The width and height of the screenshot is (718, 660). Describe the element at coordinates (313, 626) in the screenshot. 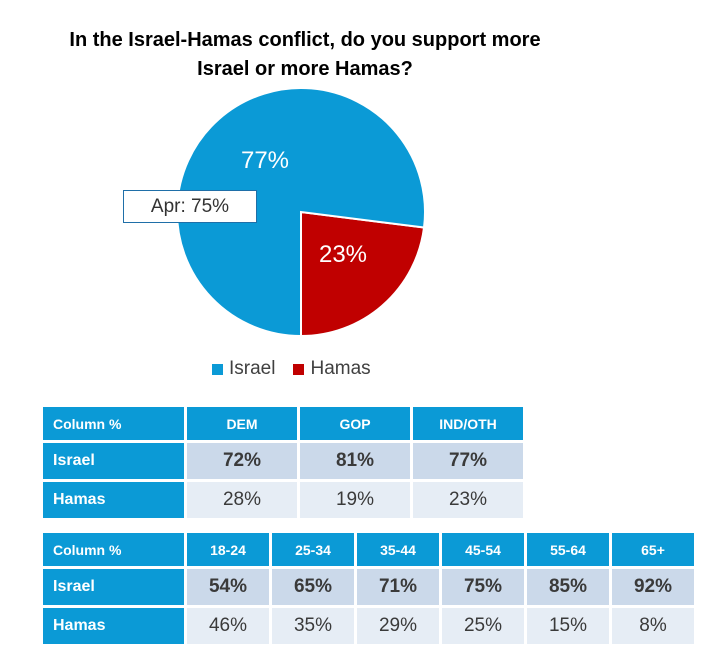

I see `age-cell: 35%` at that location.